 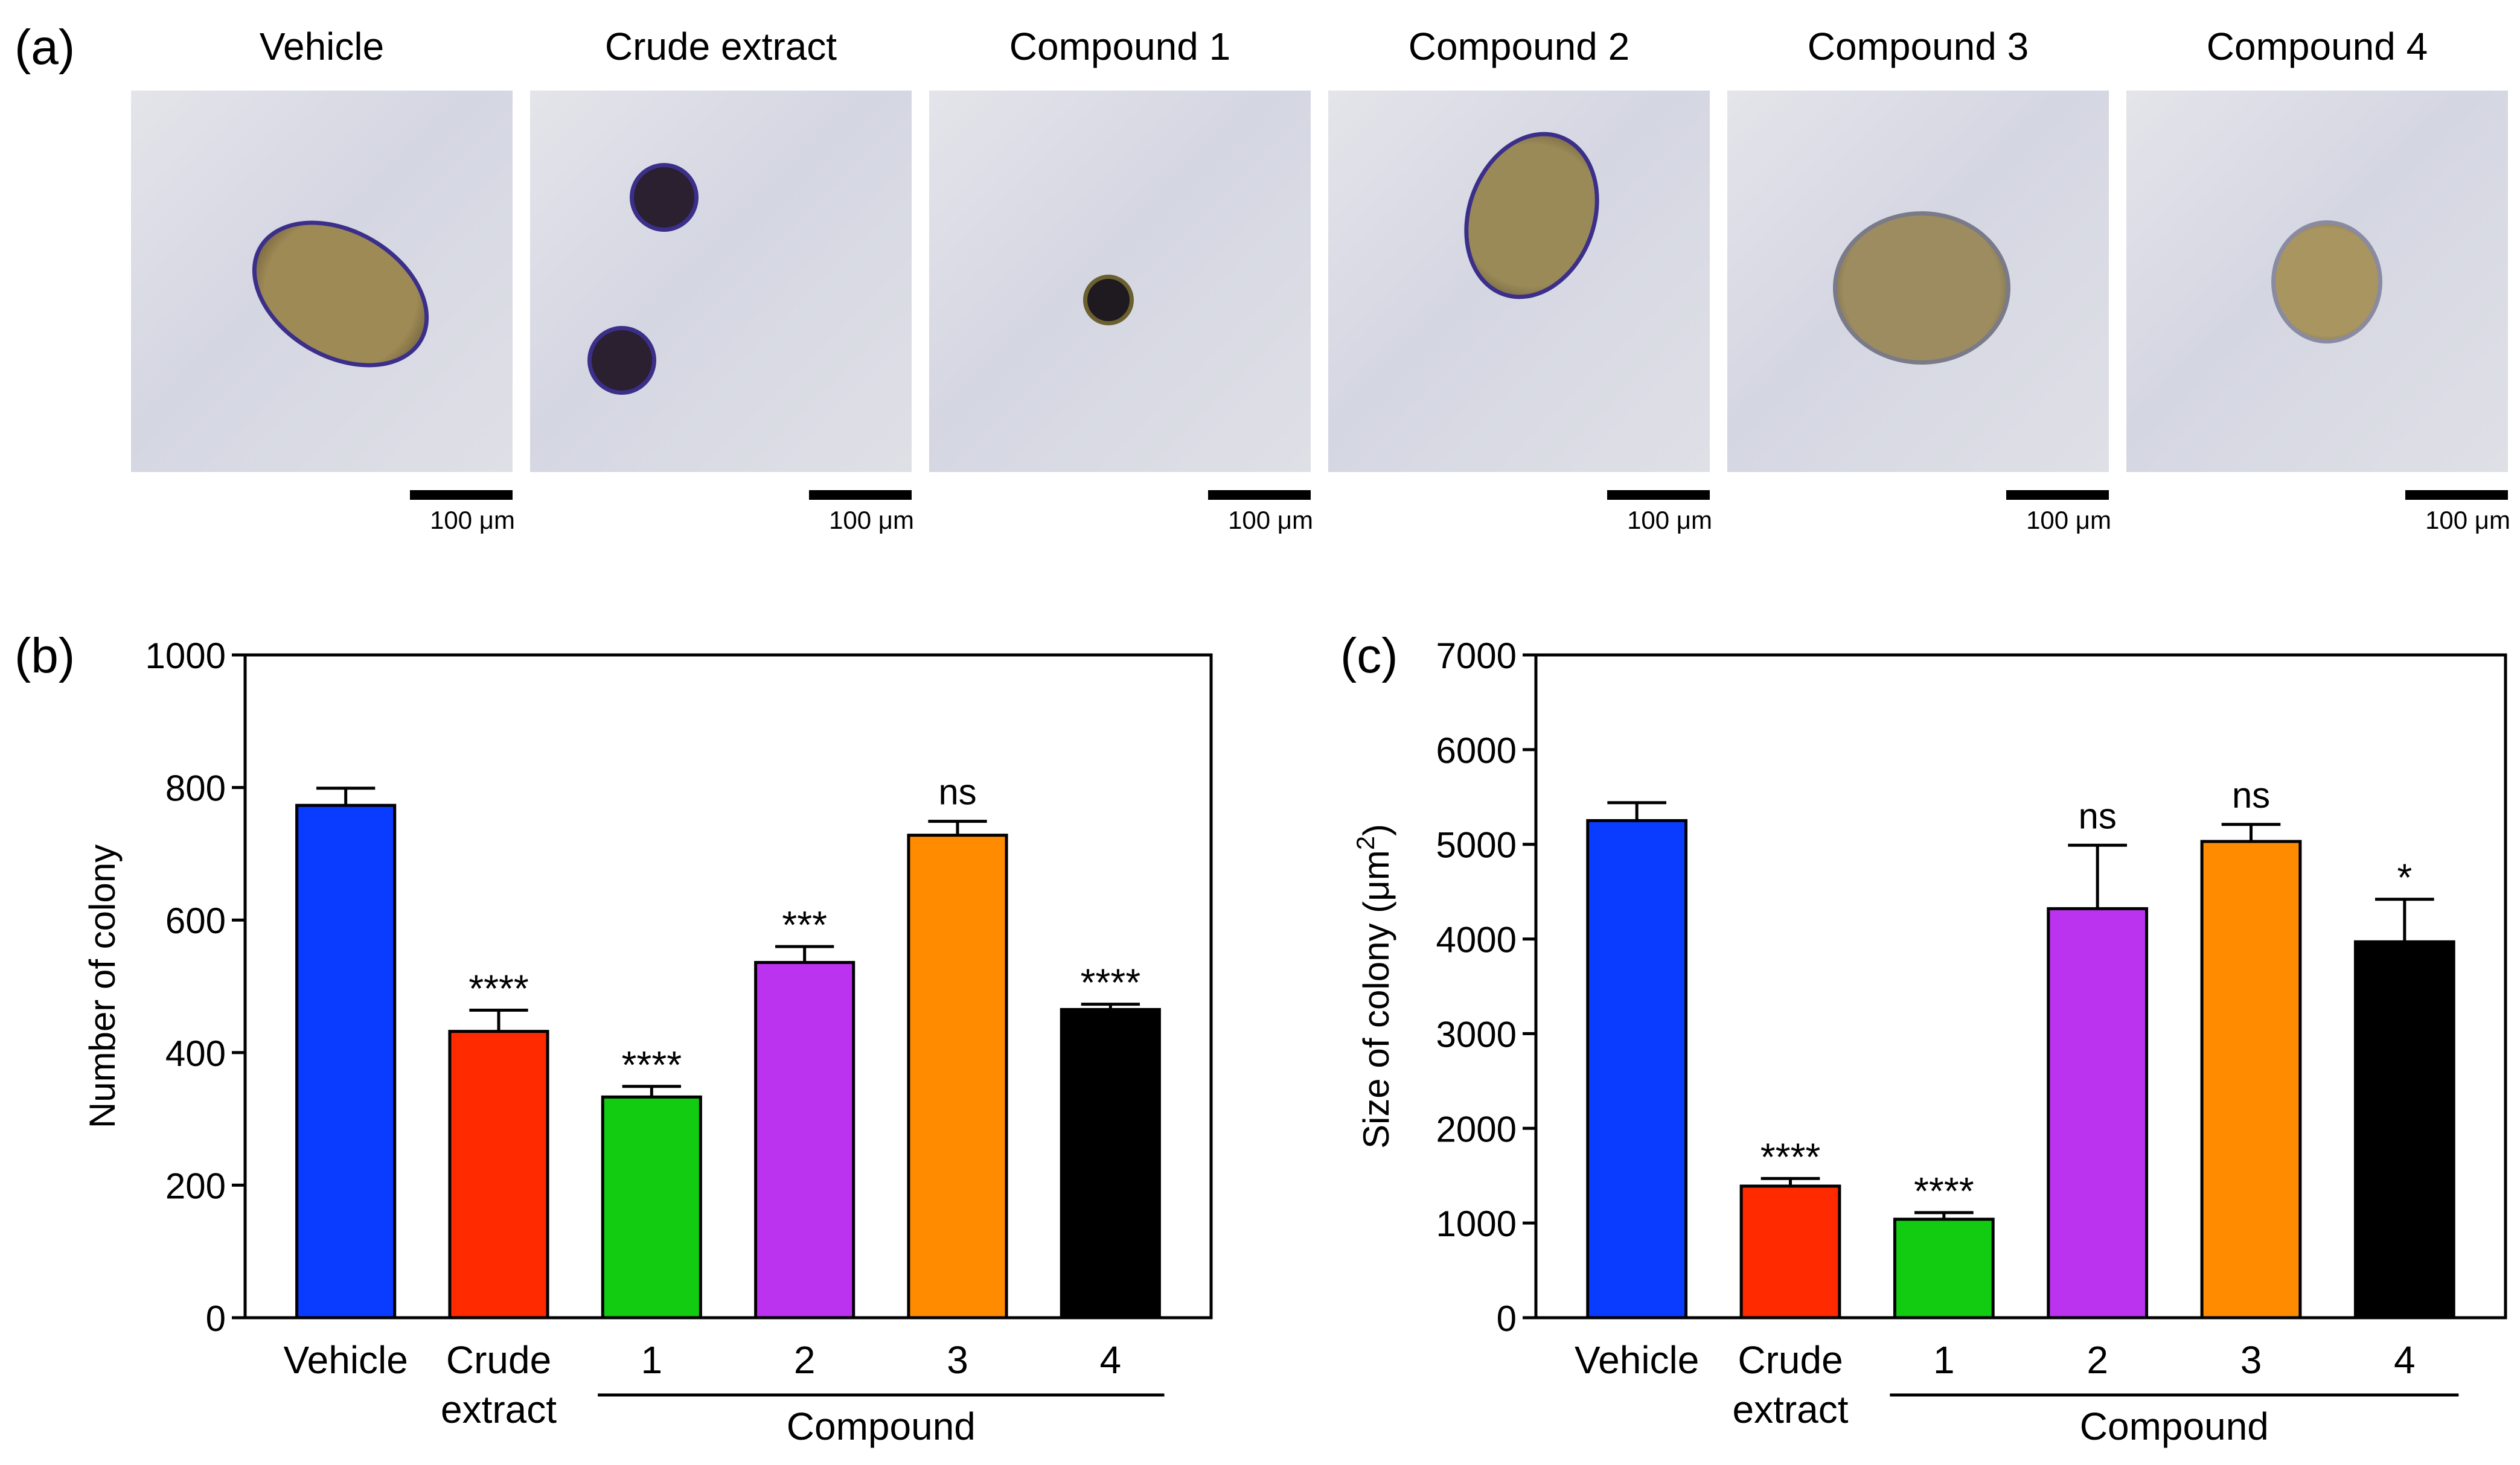 What do you see at coordinates (1374, 986) in the screenshot?
I see `y-axis-label: Size of colony (μm2)` at bounding box center [1374, 986].